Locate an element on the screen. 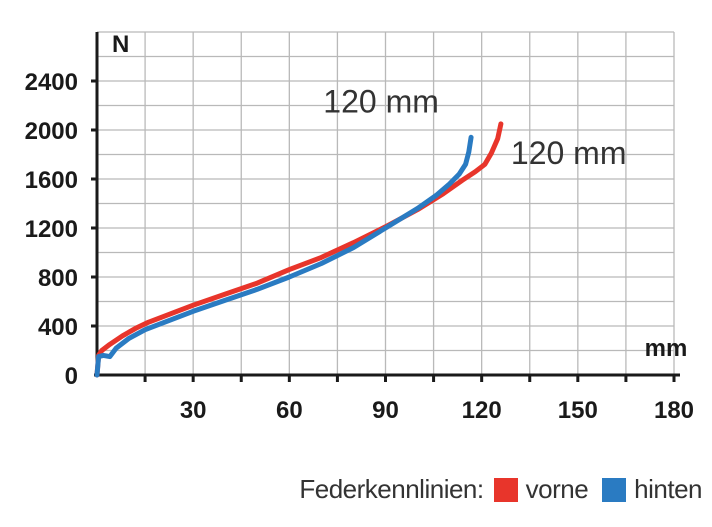  x-tick-label: 150 is located at coordinates (578, 410).